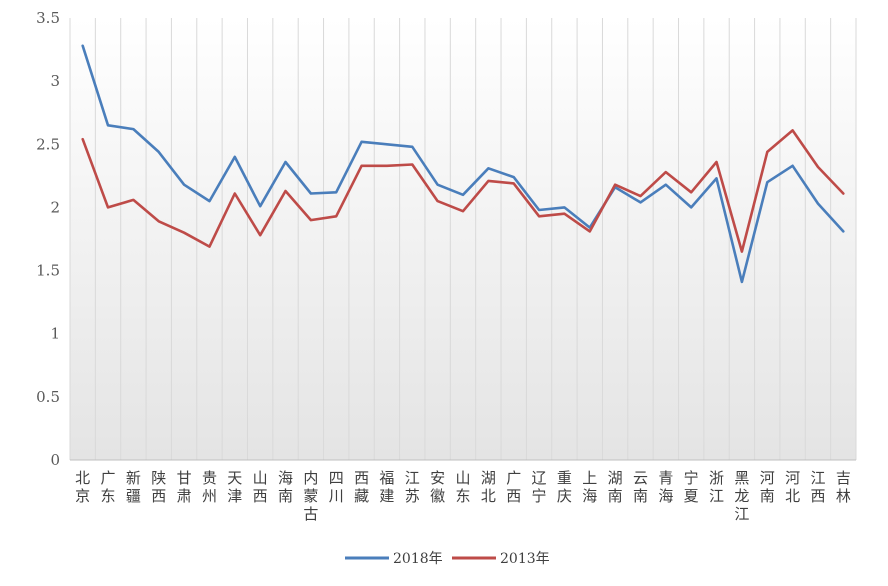 Image resolution: width=888 pixels, height=586 pixels. What do you see at coordinates (792, 487) in the screenshot?
I see `x-category-label: 河北` at bounding box center [792, 487].